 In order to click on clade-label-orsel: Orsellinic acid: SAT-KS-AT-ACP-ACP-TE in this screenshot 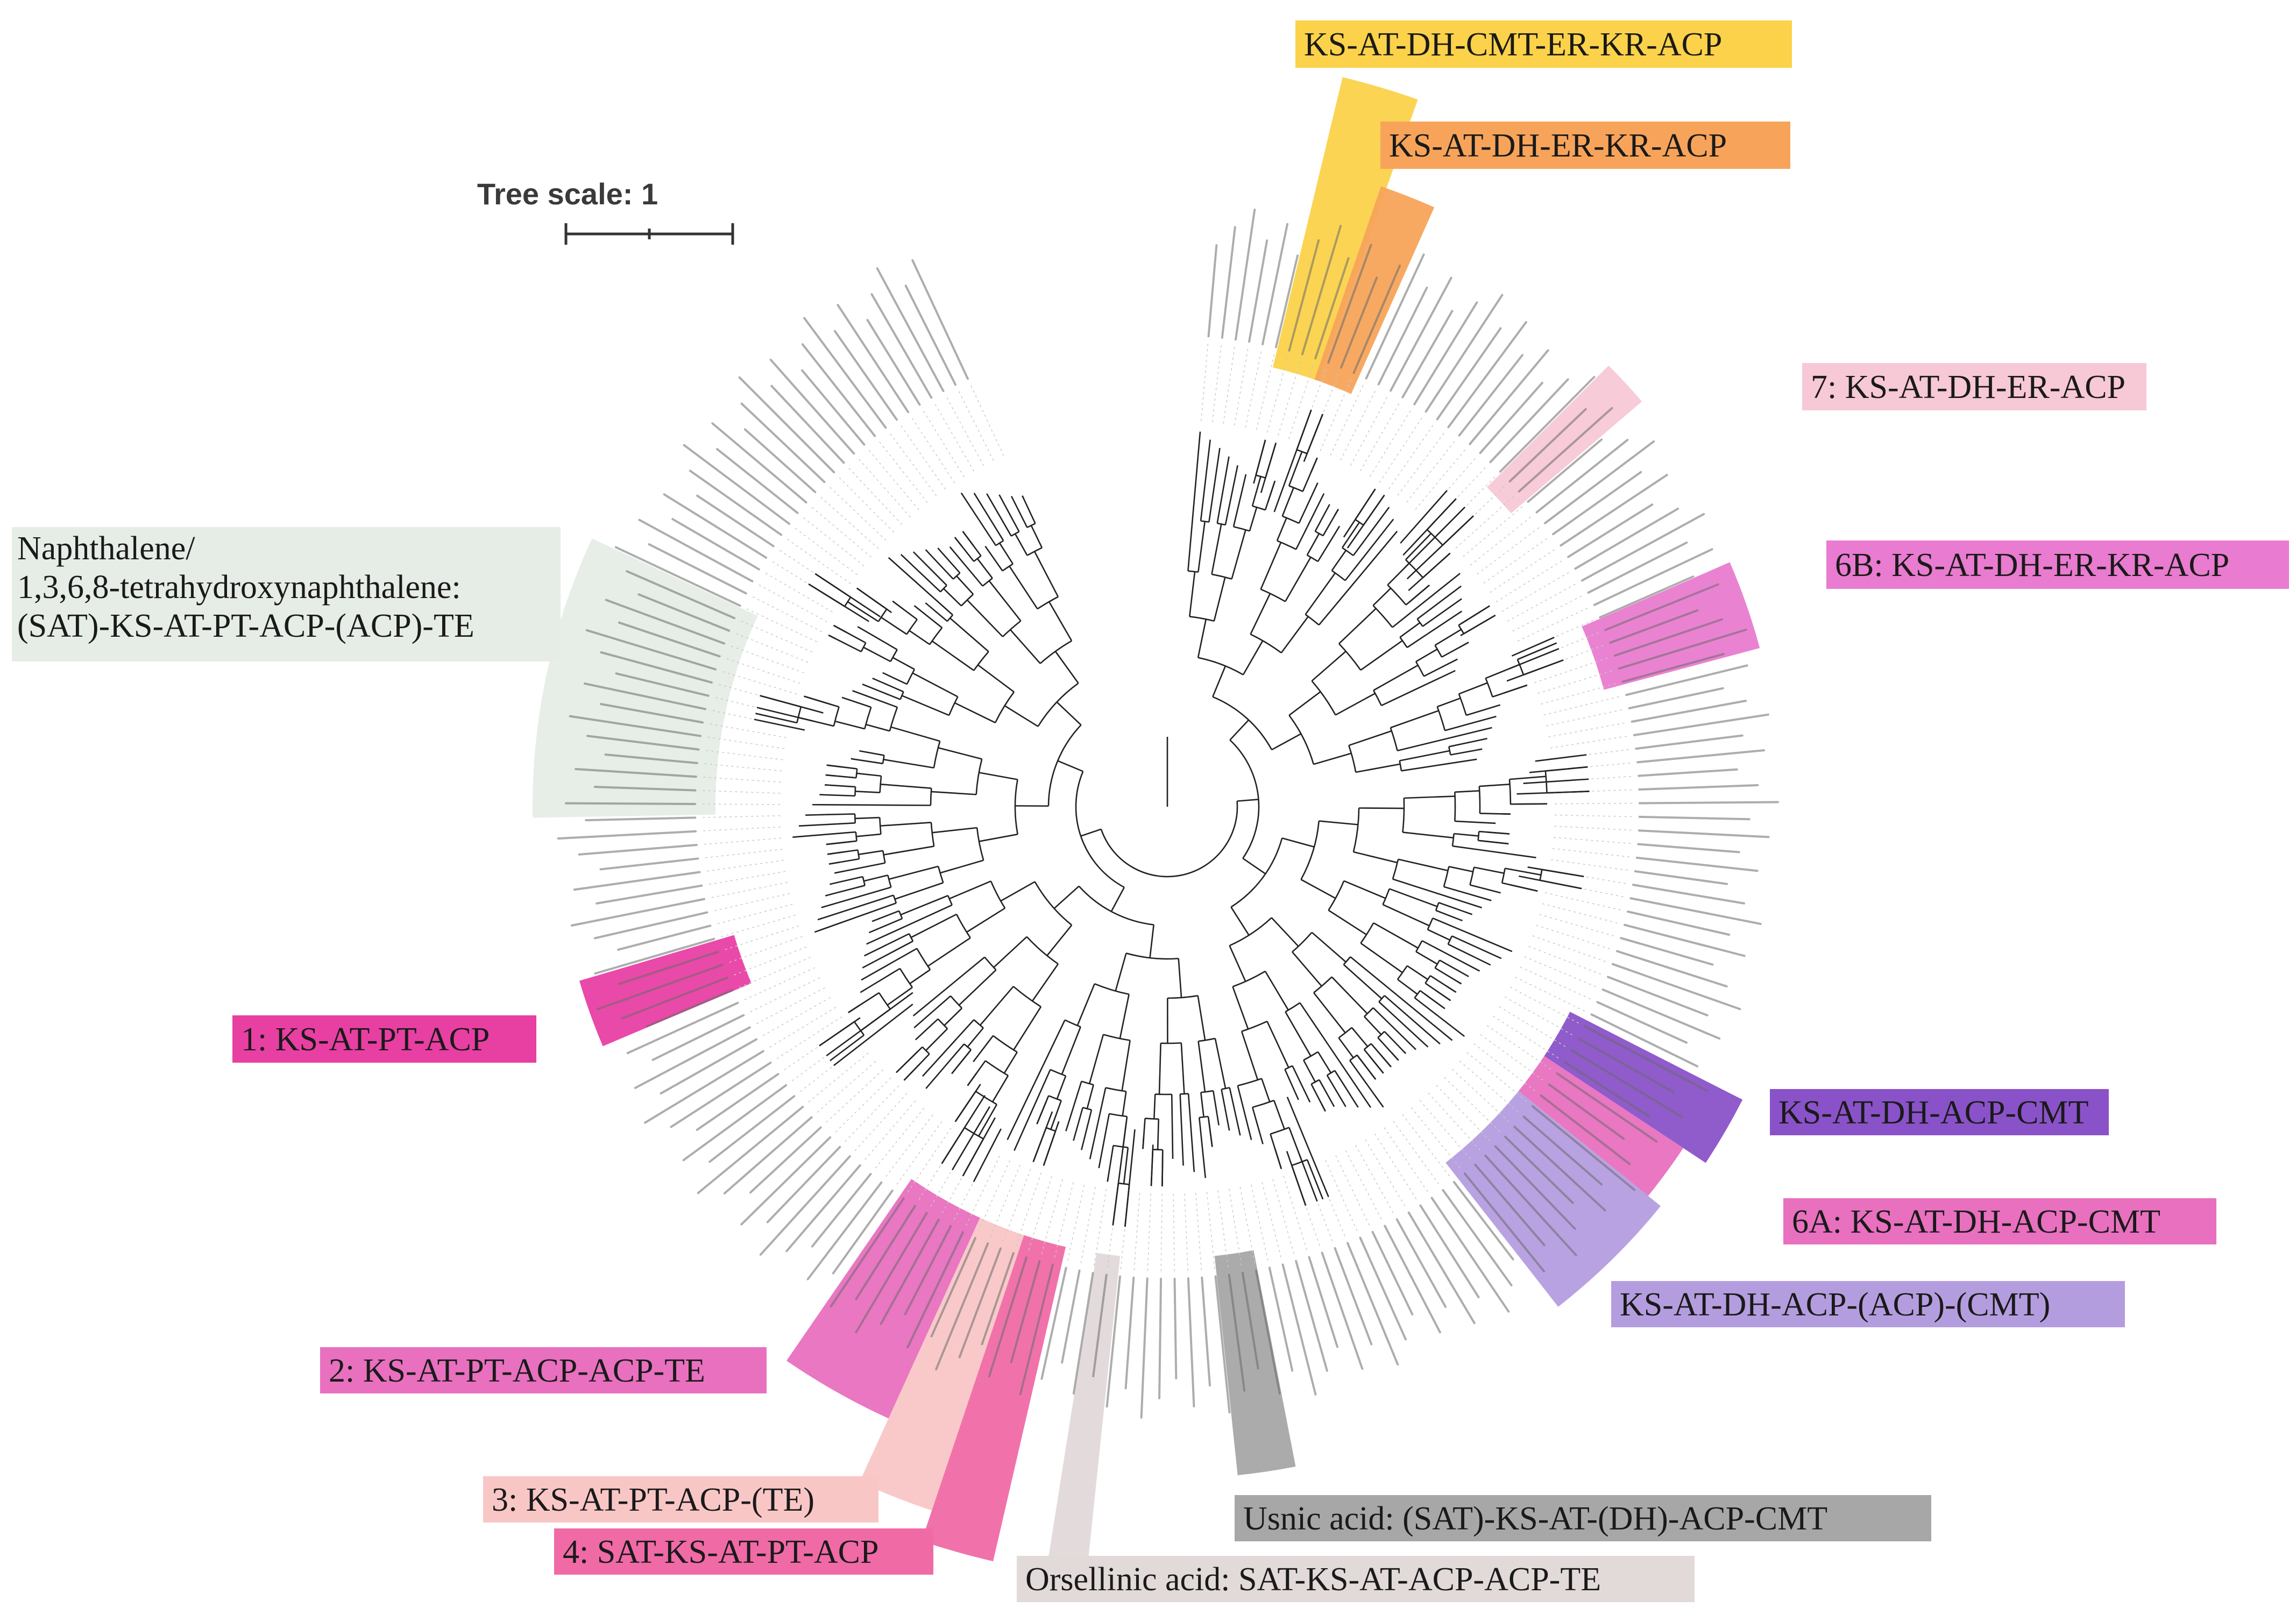, I will do `click(1356, 1579)`.